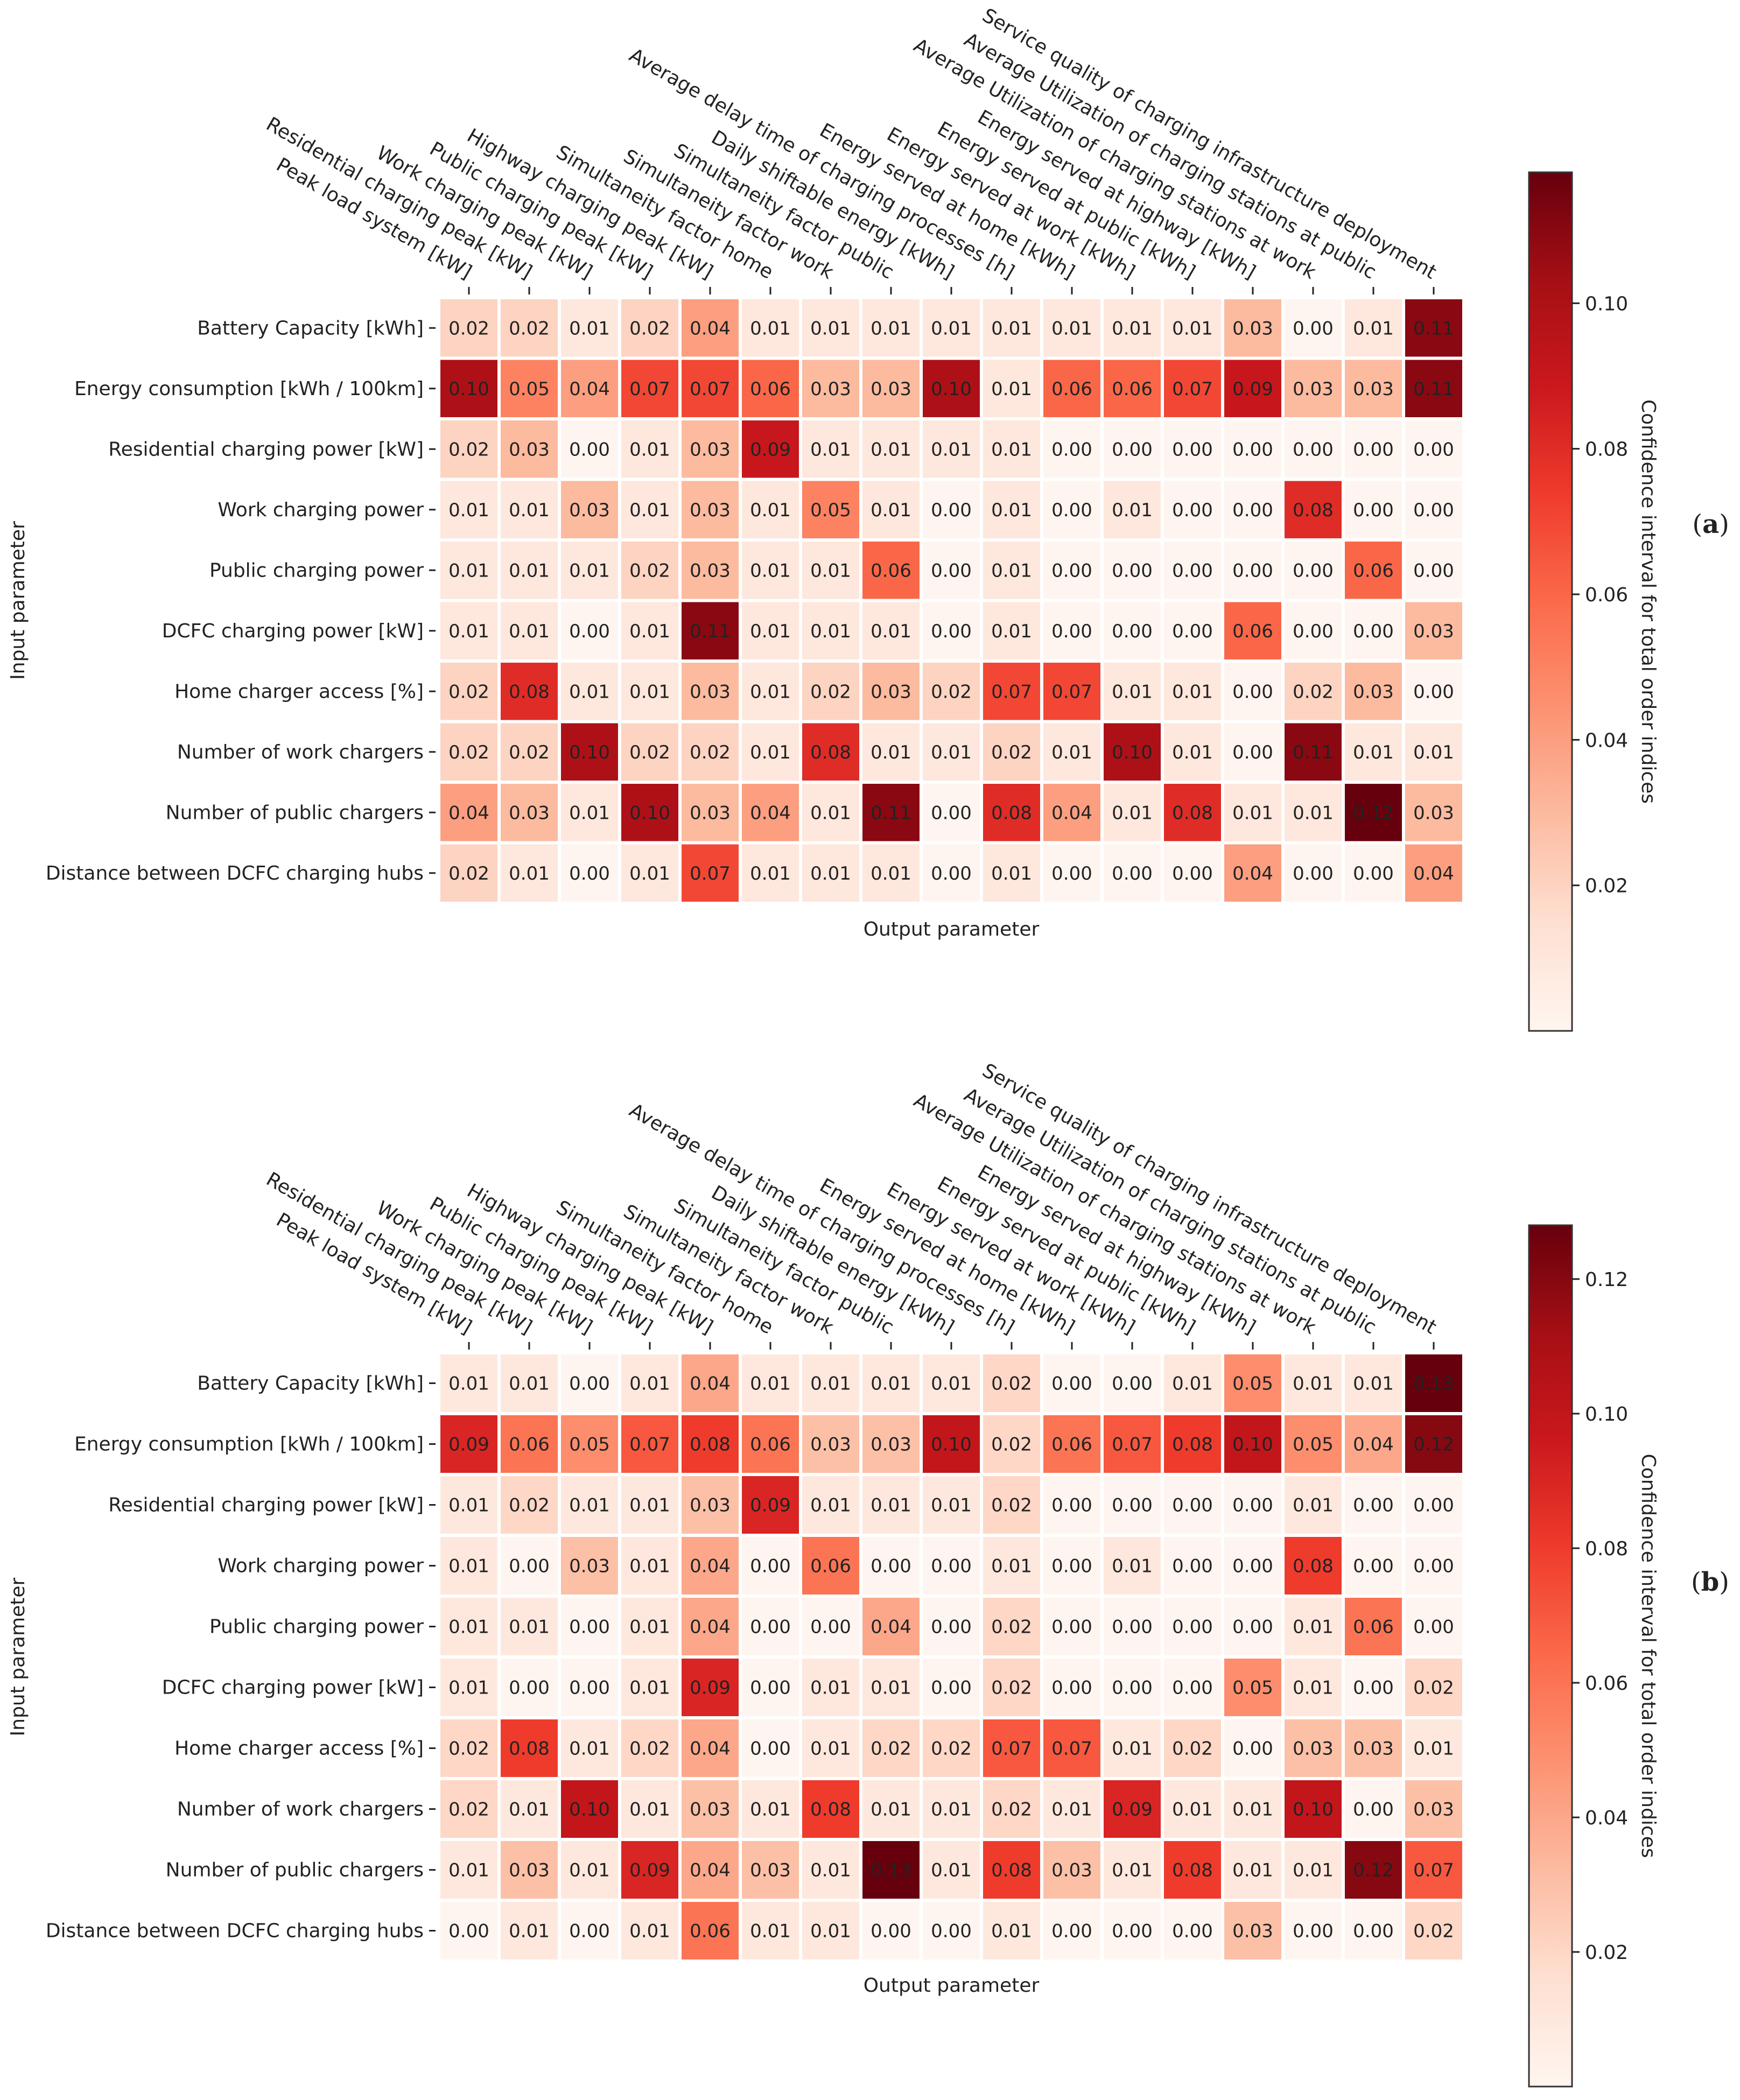  Describe the element at coordinates (710, 1688) in the screenshot. I see `cell-value-label: 0.09` at that location.